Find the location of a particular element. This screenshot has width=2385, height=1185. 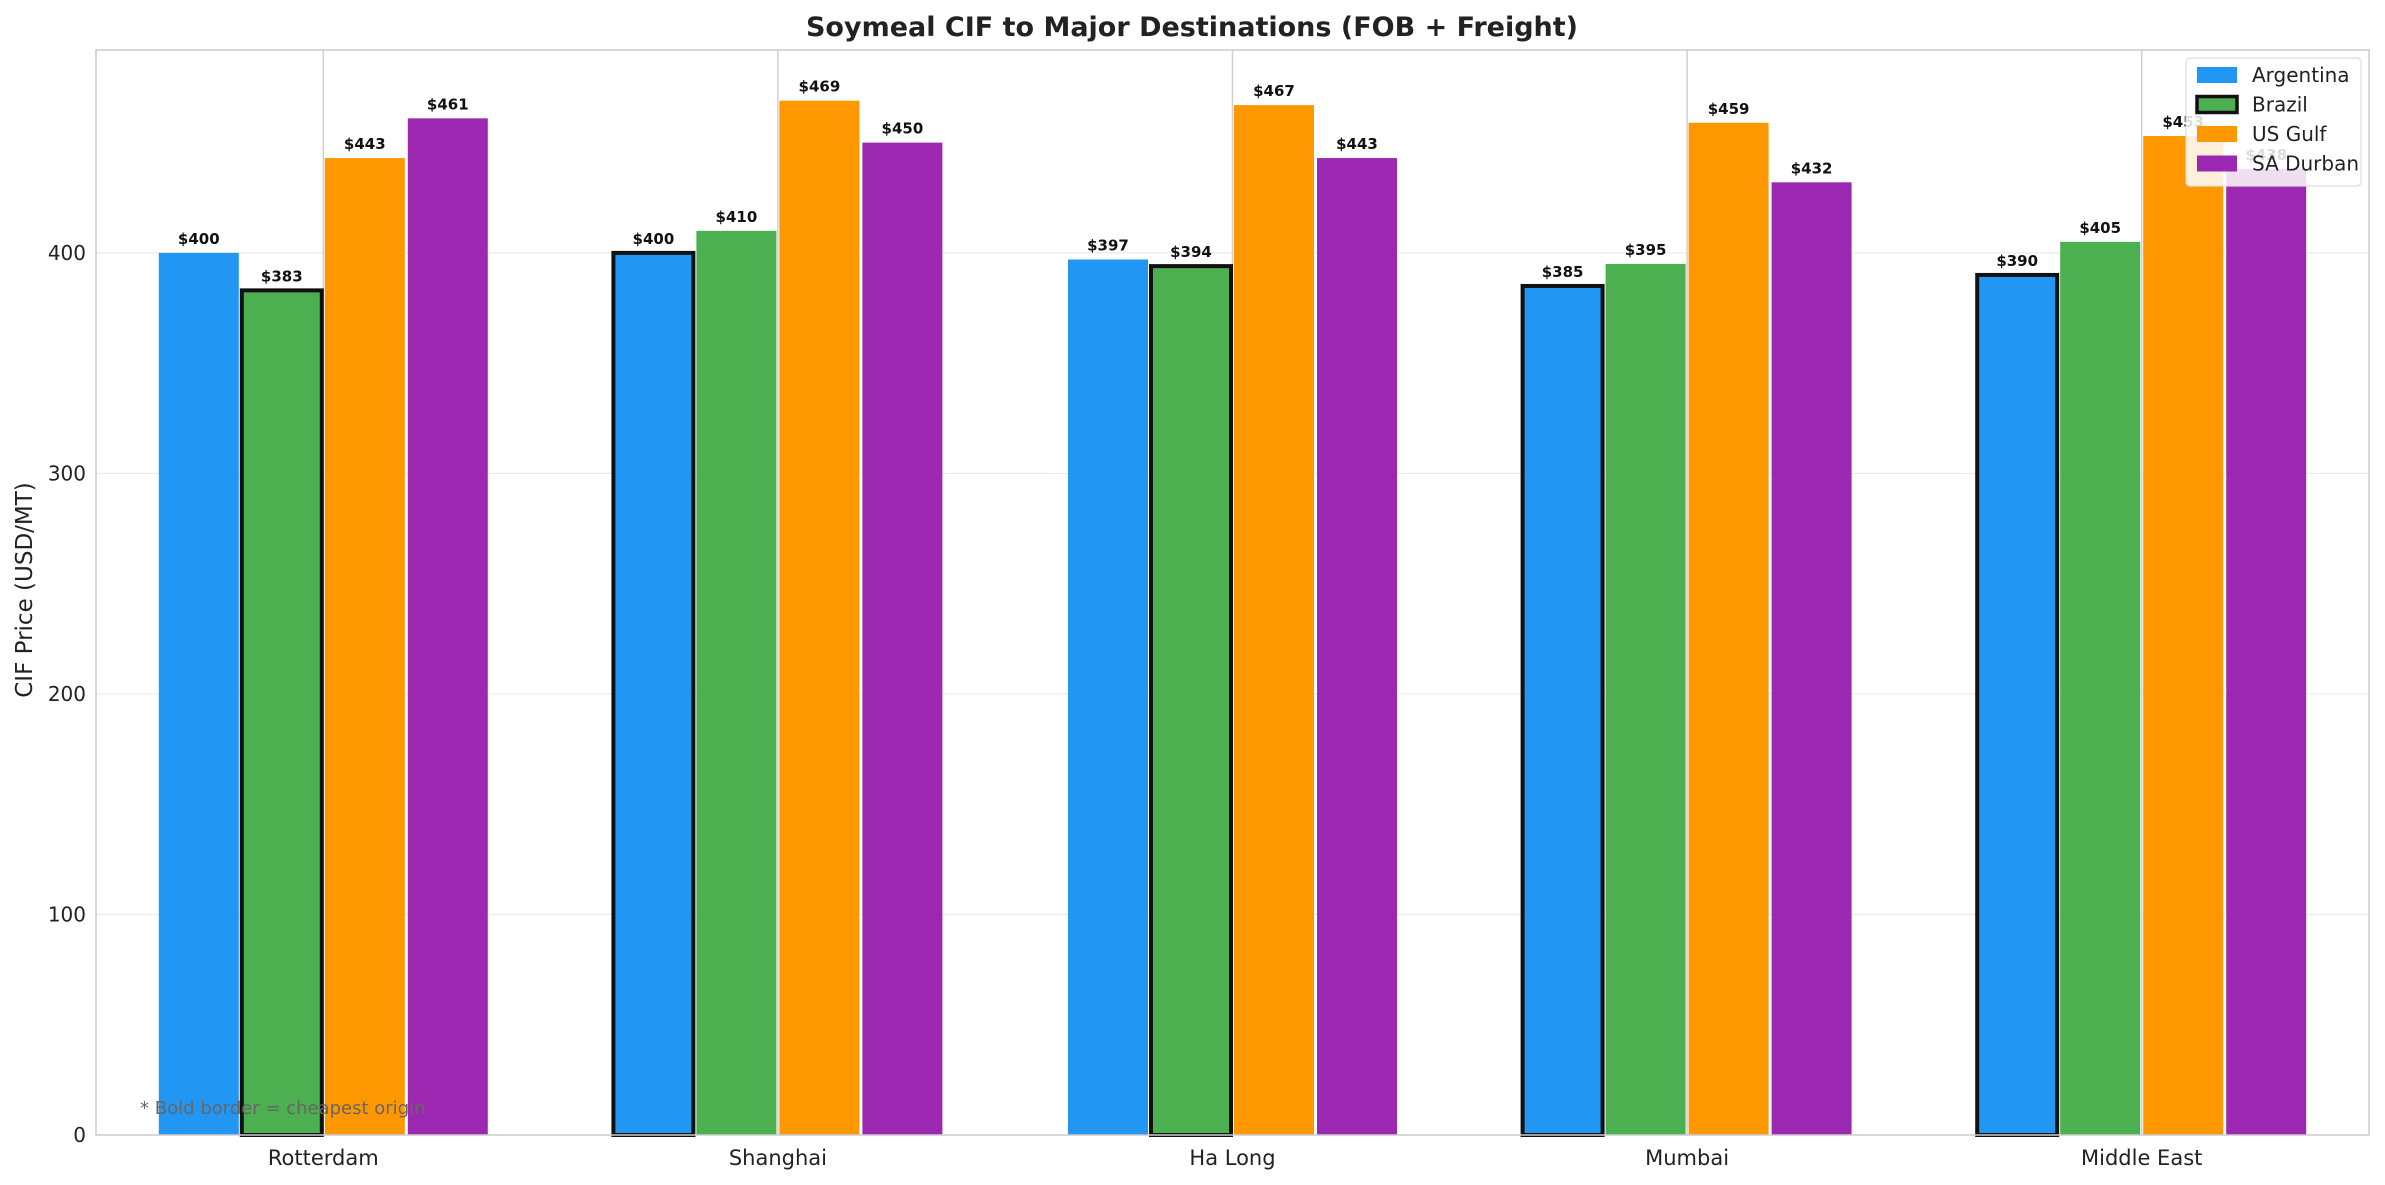

legend-label: Argentina is located at coordinates (2301, 75).